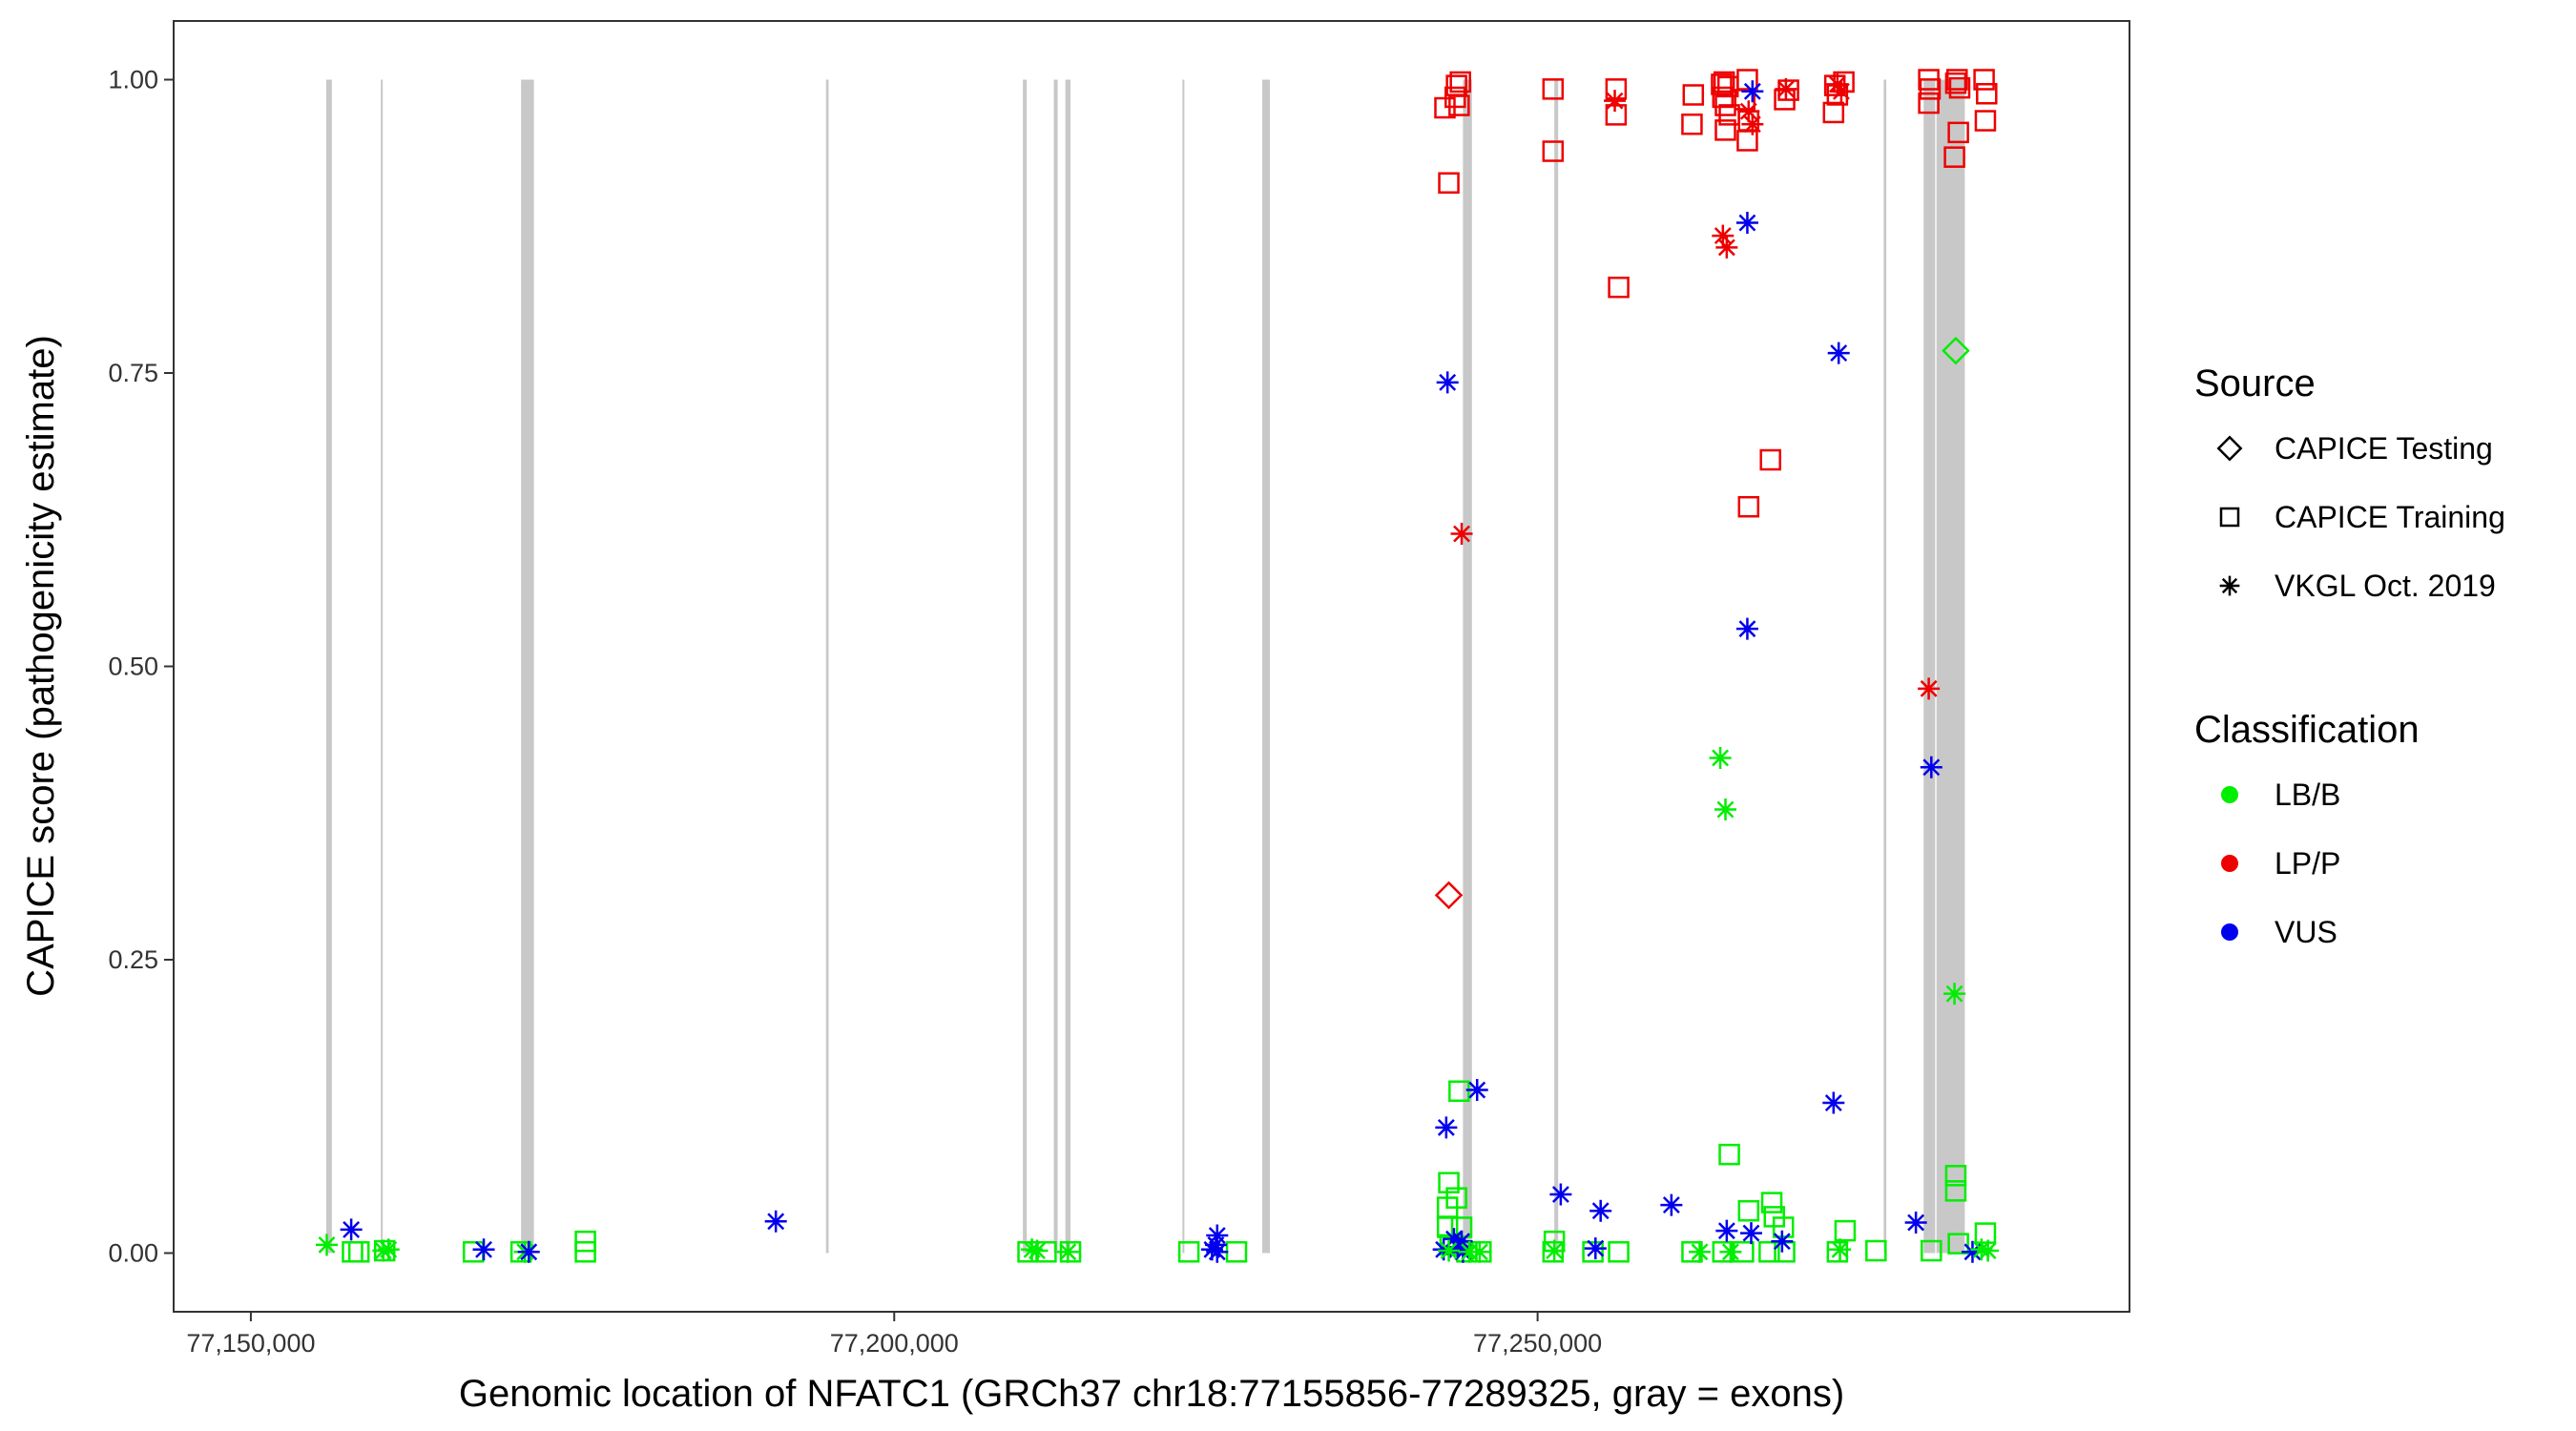  What do you see at coordinates (2229, 863) in the screenshot?
I see `legend-class-key-lp-p` at bounding box center [2229, 863].